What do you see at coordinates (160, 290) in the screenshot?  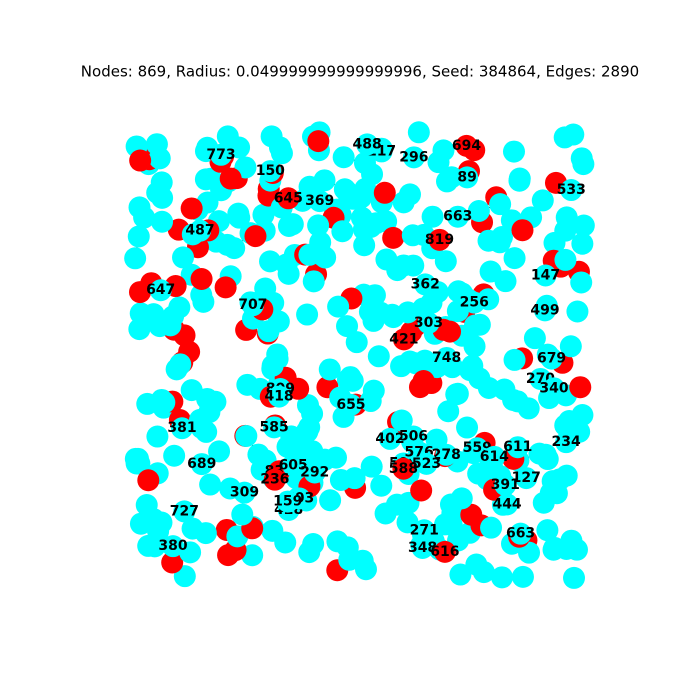 I see `node-label: 647` at bounding box center [160, 290].